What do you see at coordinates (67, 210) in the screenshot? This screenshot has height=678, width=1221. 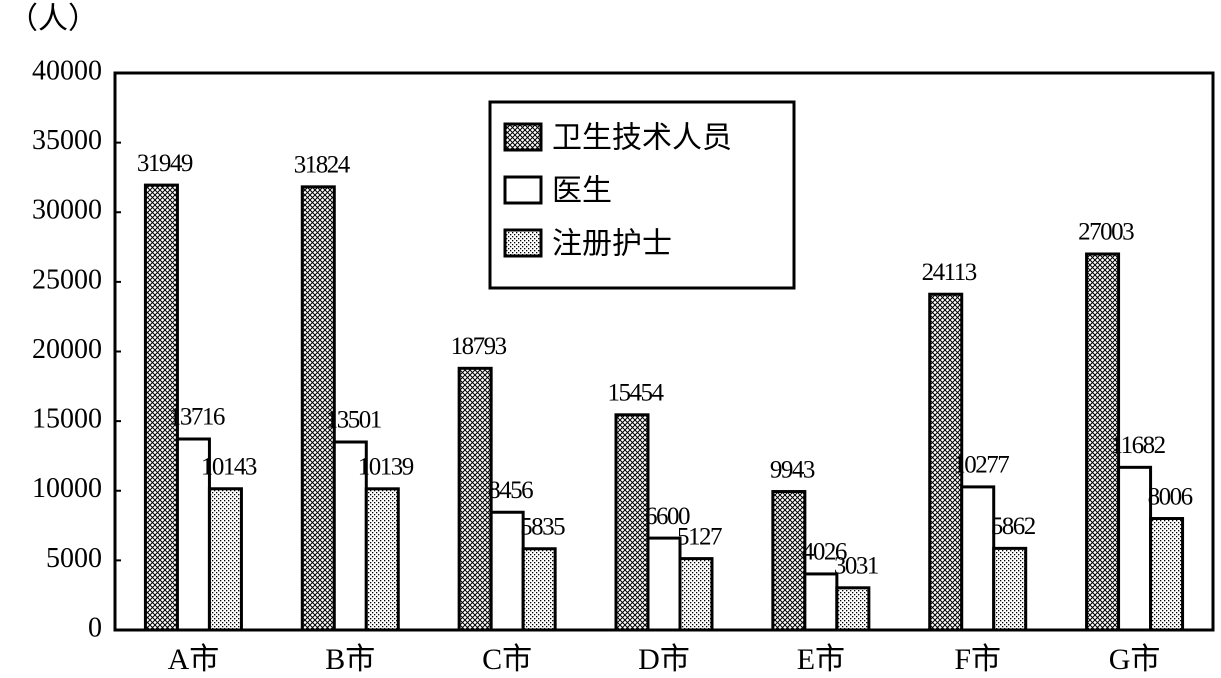 I see `y-tick-label: 30000` at bounding box center [67, 210].